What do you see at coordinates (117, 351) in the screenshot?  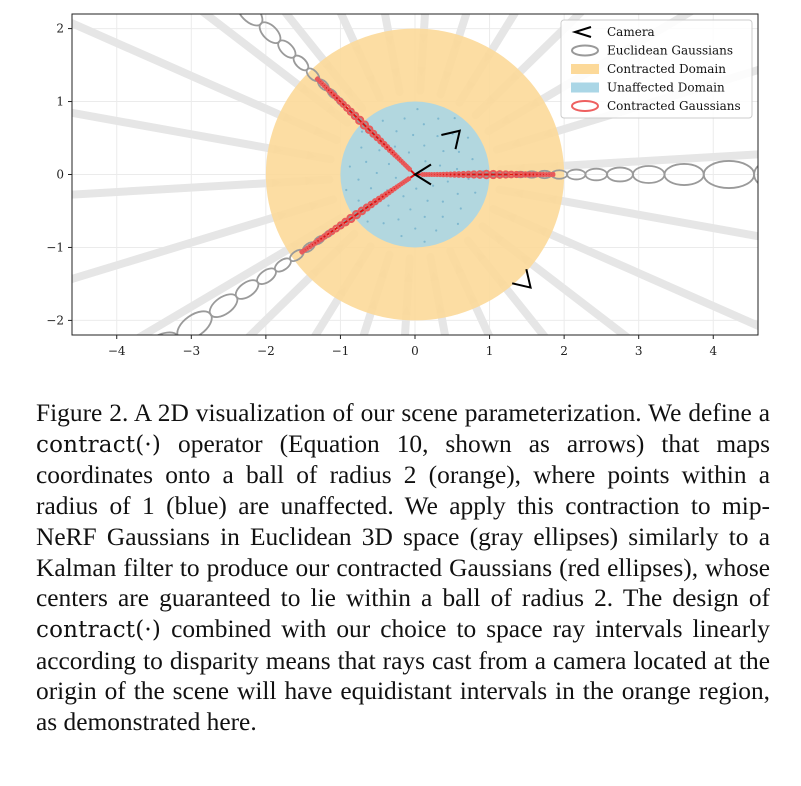 I see `x-tick-label: −4` at bounding box center [117, 351].